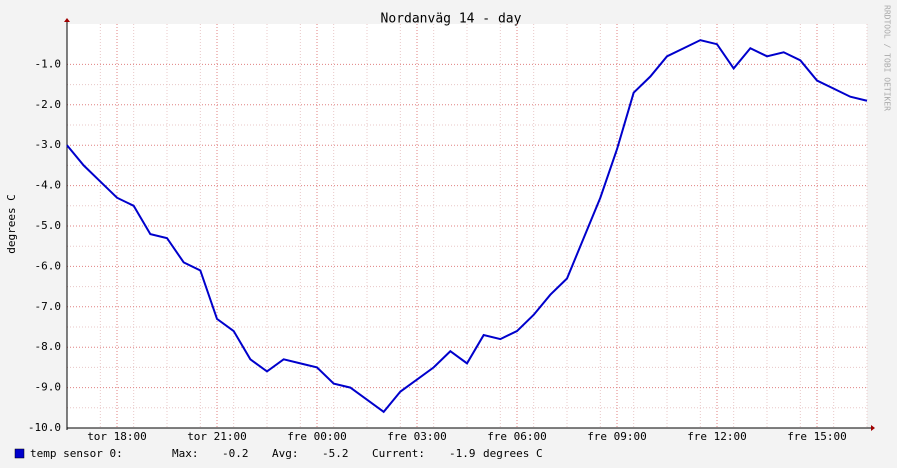 The height and width of the screenshot is (468, 897). What do you see at coordinates (48, 63) in the screenshot?
I see `y-tick-label: -1.0` at bounding box center [48, 63].